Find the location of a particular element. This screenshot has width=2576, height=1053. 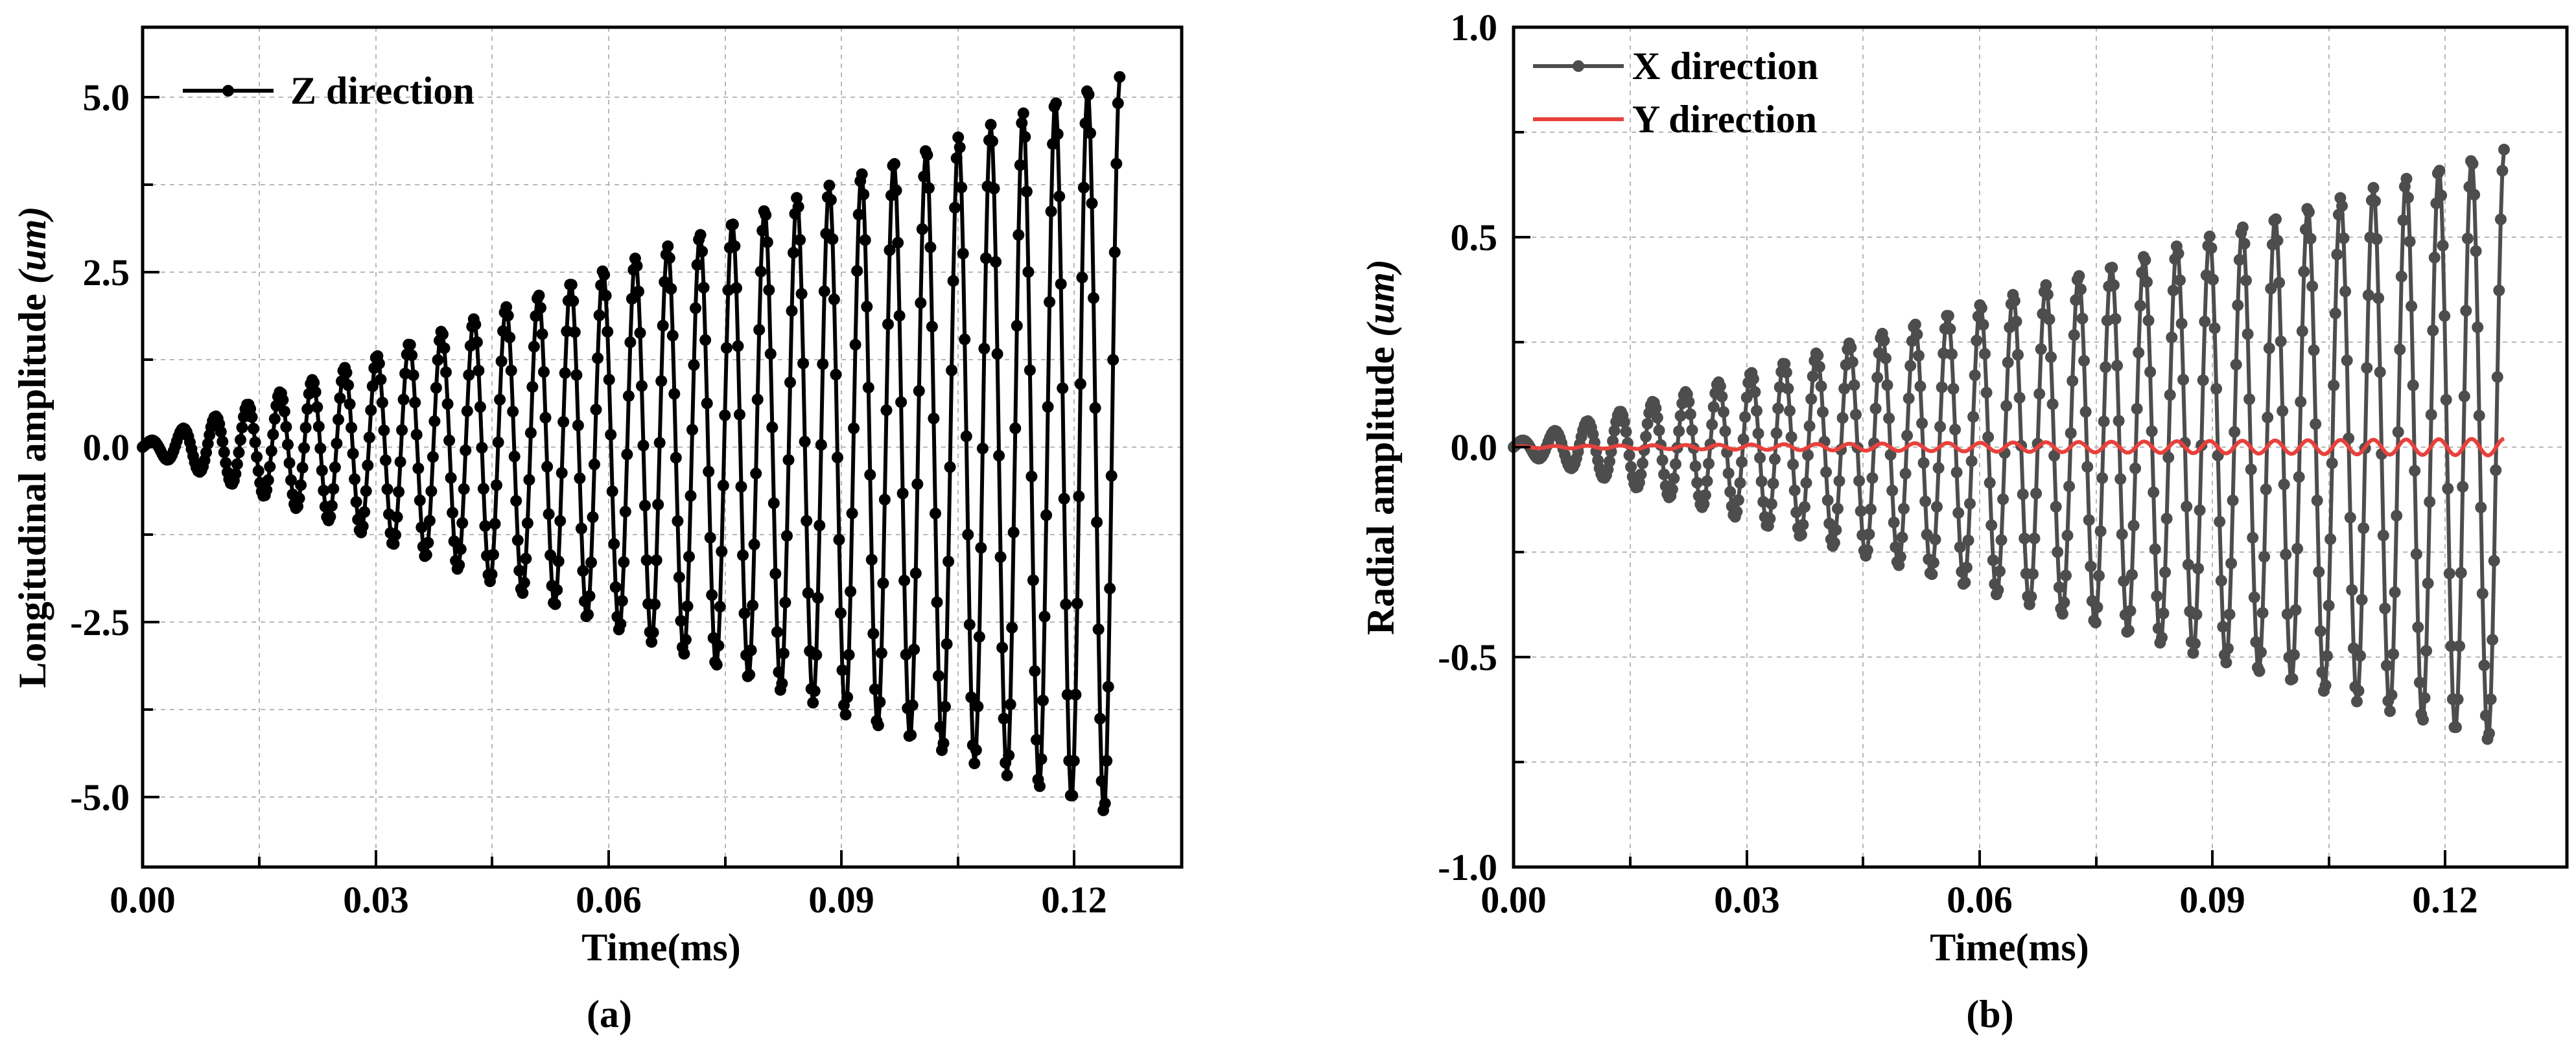

legend-label-x-direction: X direction is located at coordinates (1725, 66).